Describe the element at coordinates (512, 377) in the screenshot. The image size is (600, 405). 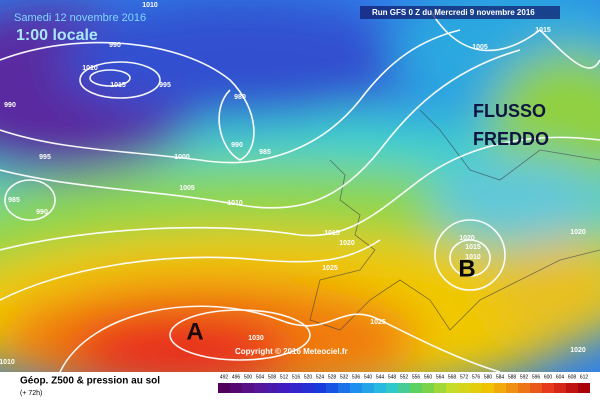
I see `scale-label: 588` at that location.